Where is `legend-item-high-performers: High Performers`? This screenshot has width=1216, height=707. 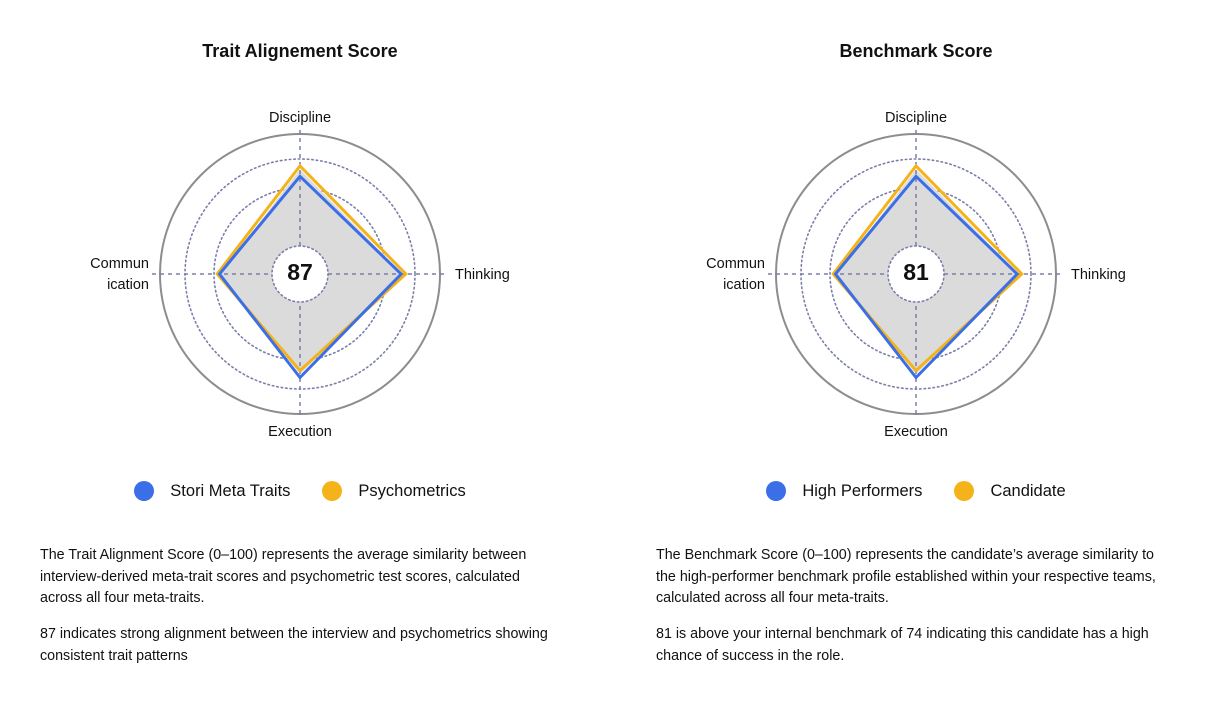 legend-item-high-performers: High Performers is located at coordinates (844, 491).